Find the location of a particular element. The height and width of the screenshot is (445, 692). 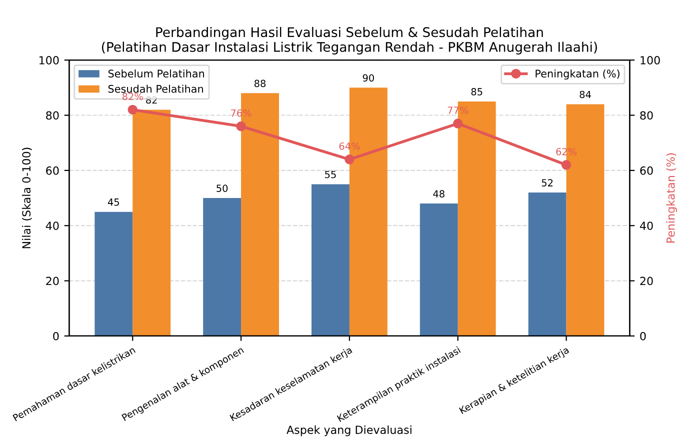

y2-axis-title: Peningkatan (%) is located at coordinates (671, 198).